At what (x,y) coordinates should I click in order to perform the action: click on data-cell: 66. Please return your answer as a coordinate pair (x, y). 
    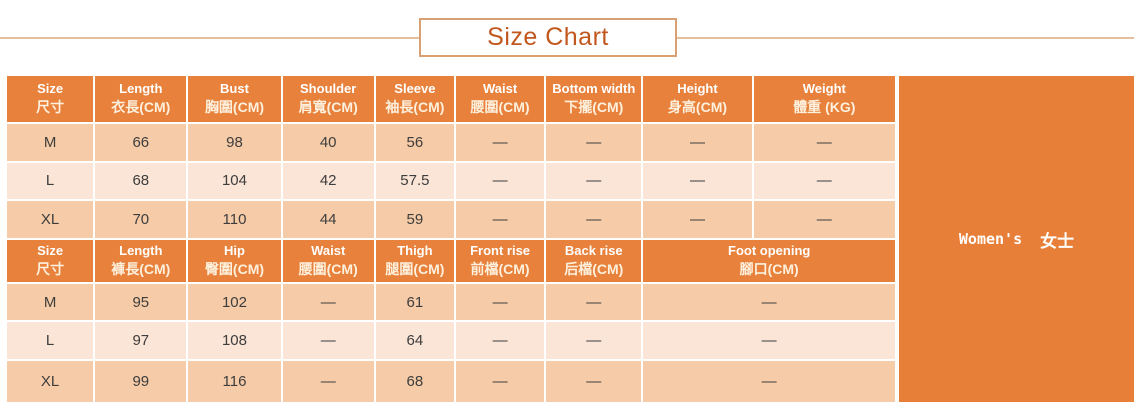
    Looking at the image, I should click on (141, 142).